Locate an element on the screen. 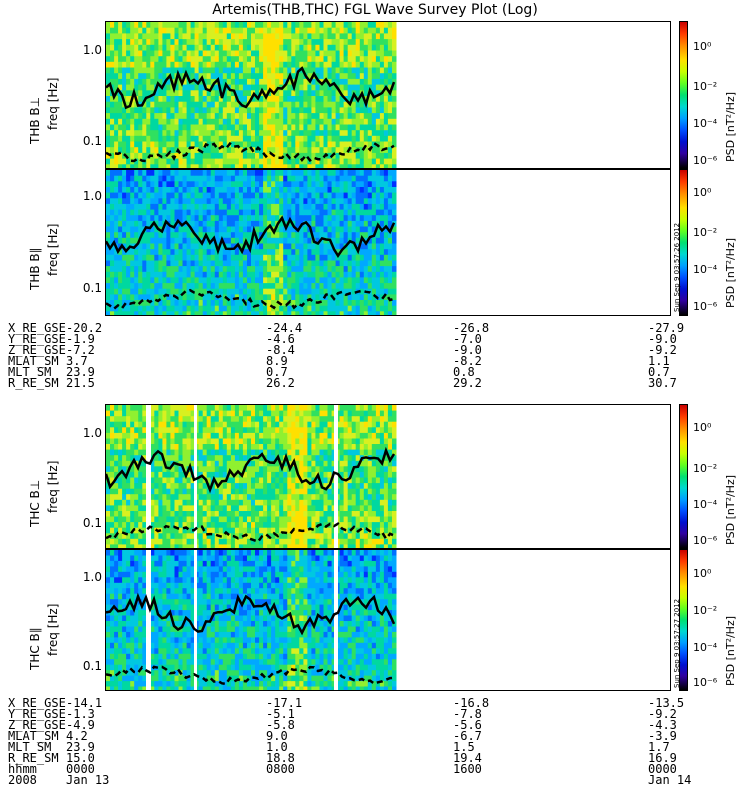  colorbar-2-tick-2: 10⁻² is located at coordinates (705, 232).